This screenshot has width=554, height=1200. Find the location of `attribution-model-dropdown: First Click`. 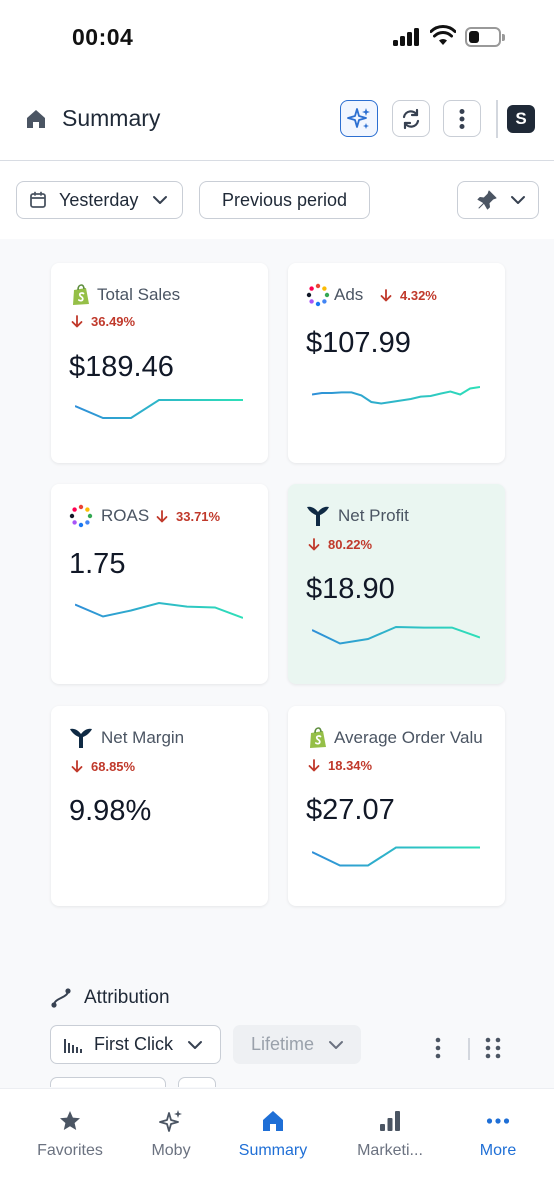

attribution-model-dropdown: First Click is located at coordinates (135, 1044).